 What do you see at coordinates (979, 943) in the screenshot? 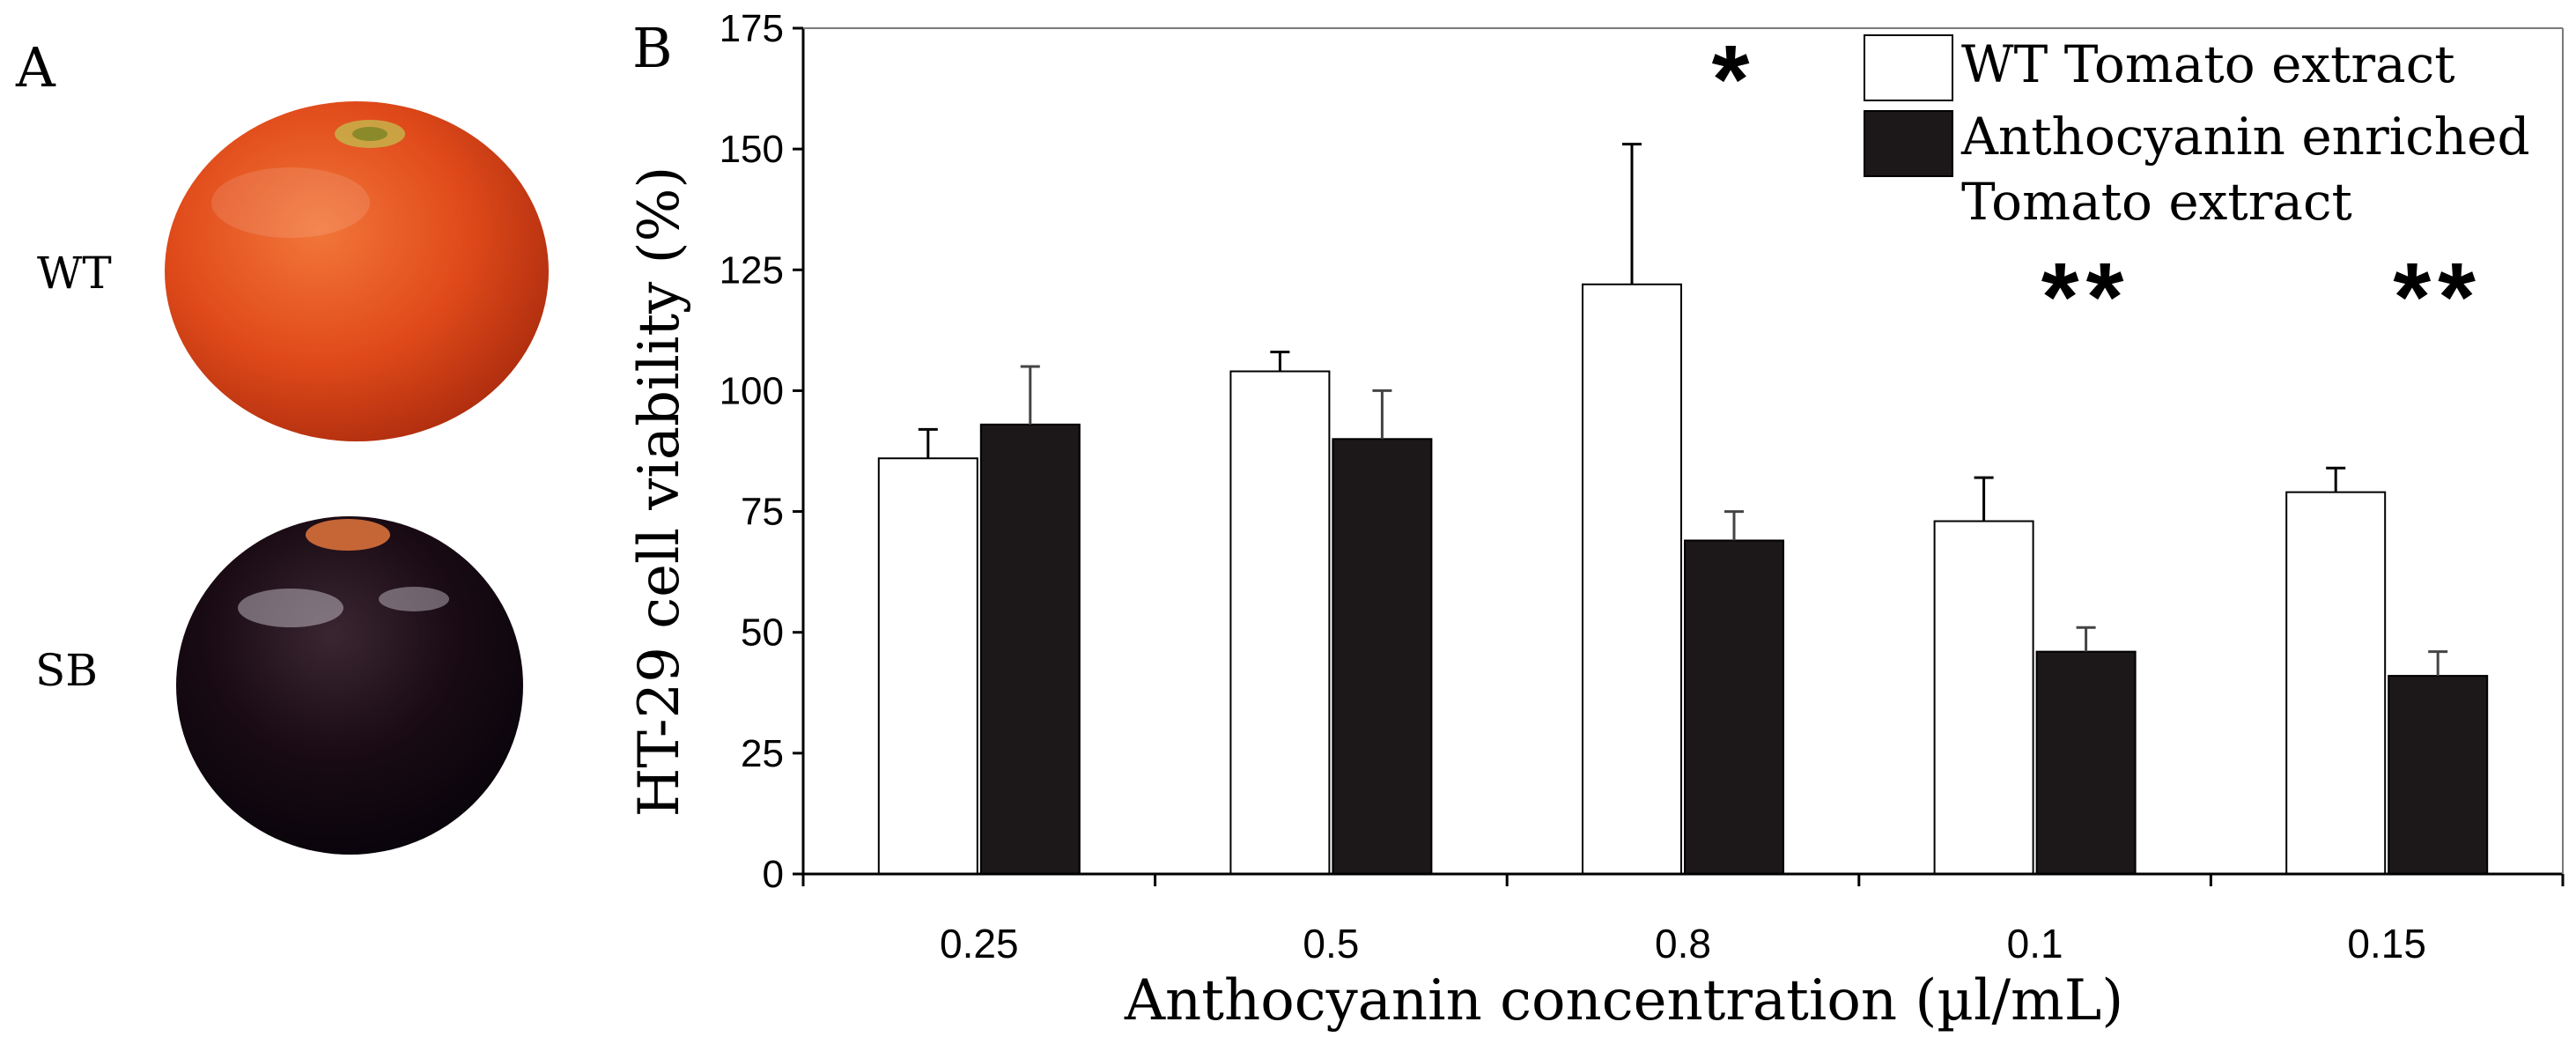
I see `x-tick-label: 0.25` at bounding box center [979, 943].